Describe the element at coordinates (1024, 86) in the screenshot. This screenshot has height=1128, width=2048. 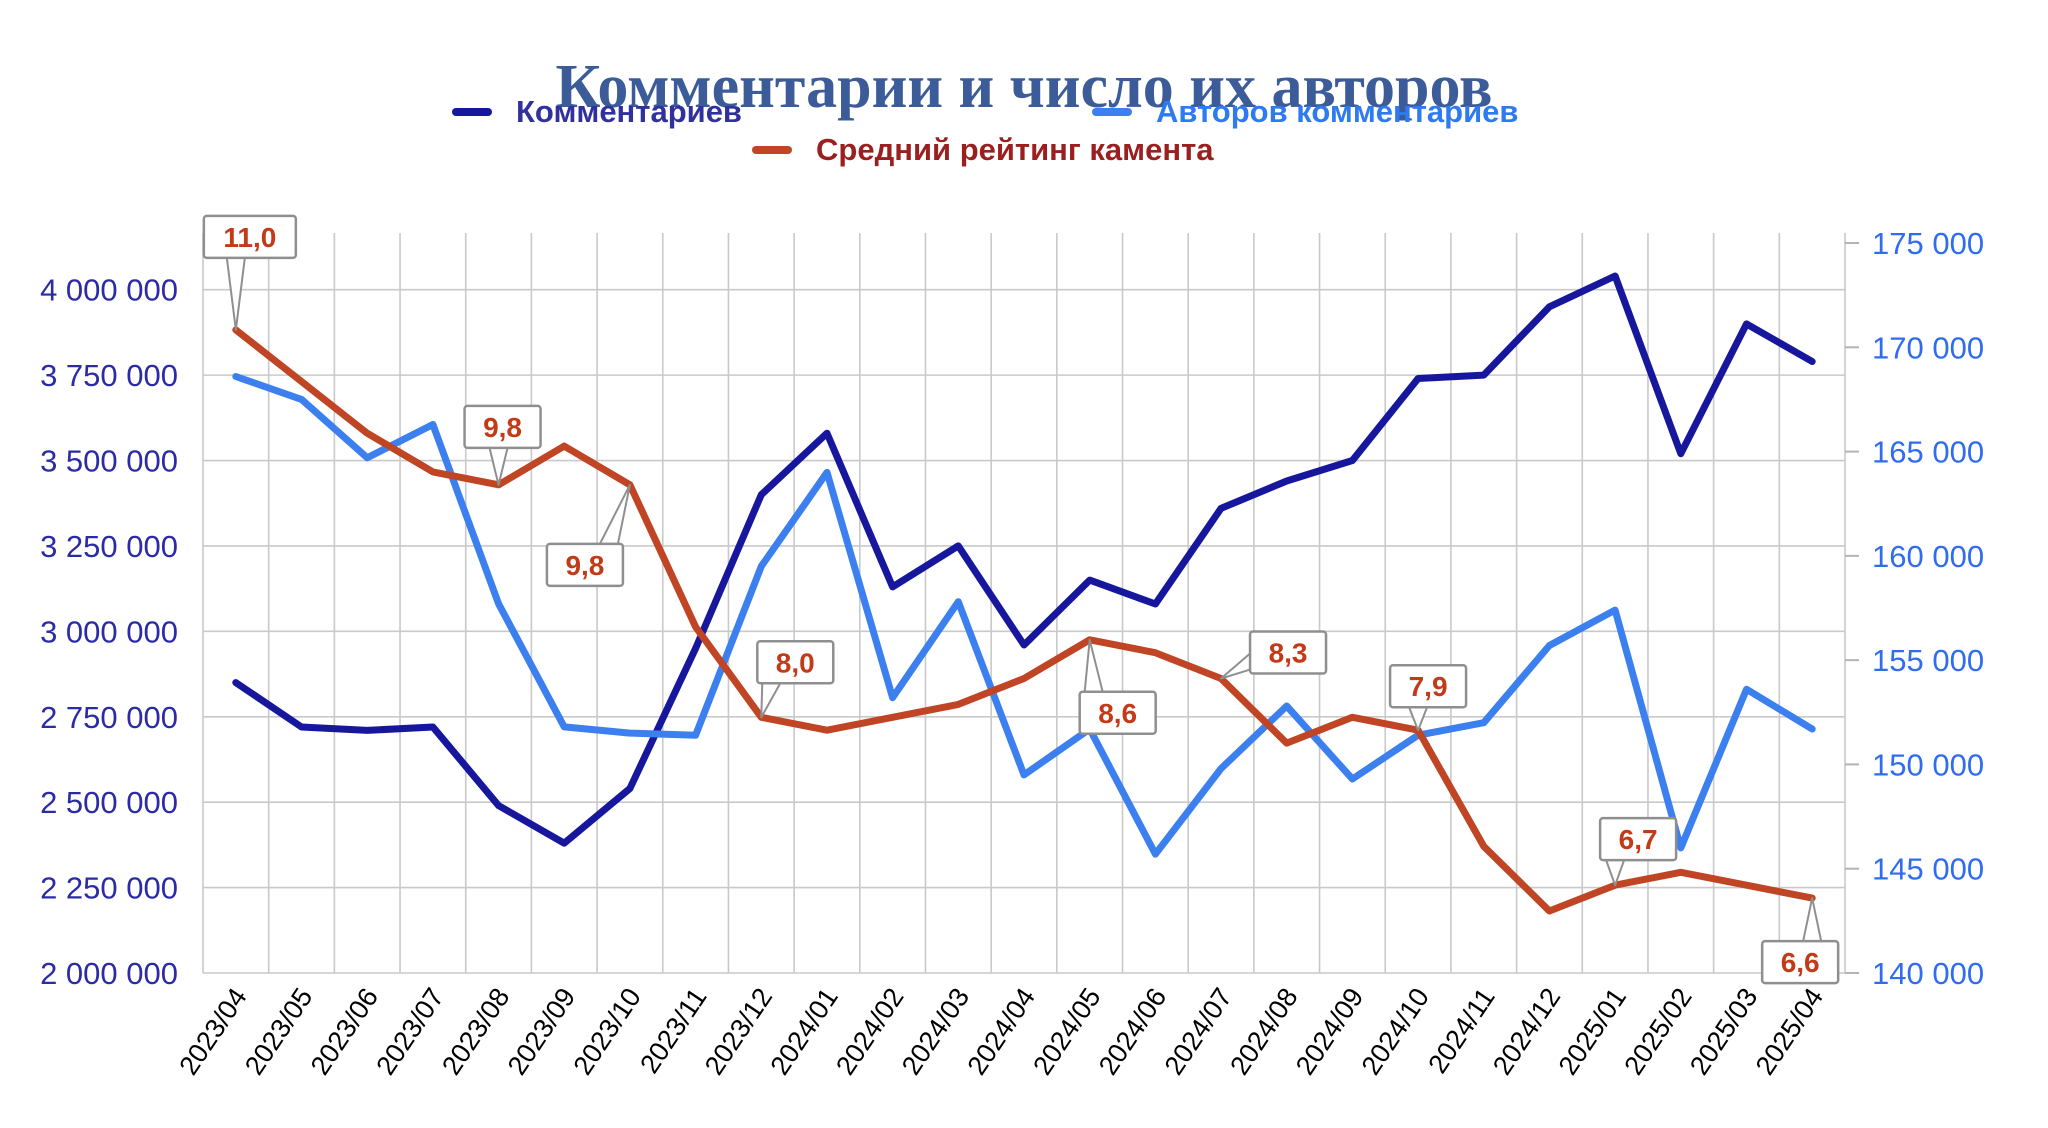
I see `chart-title: Комментарии и число их авторов` at that location.